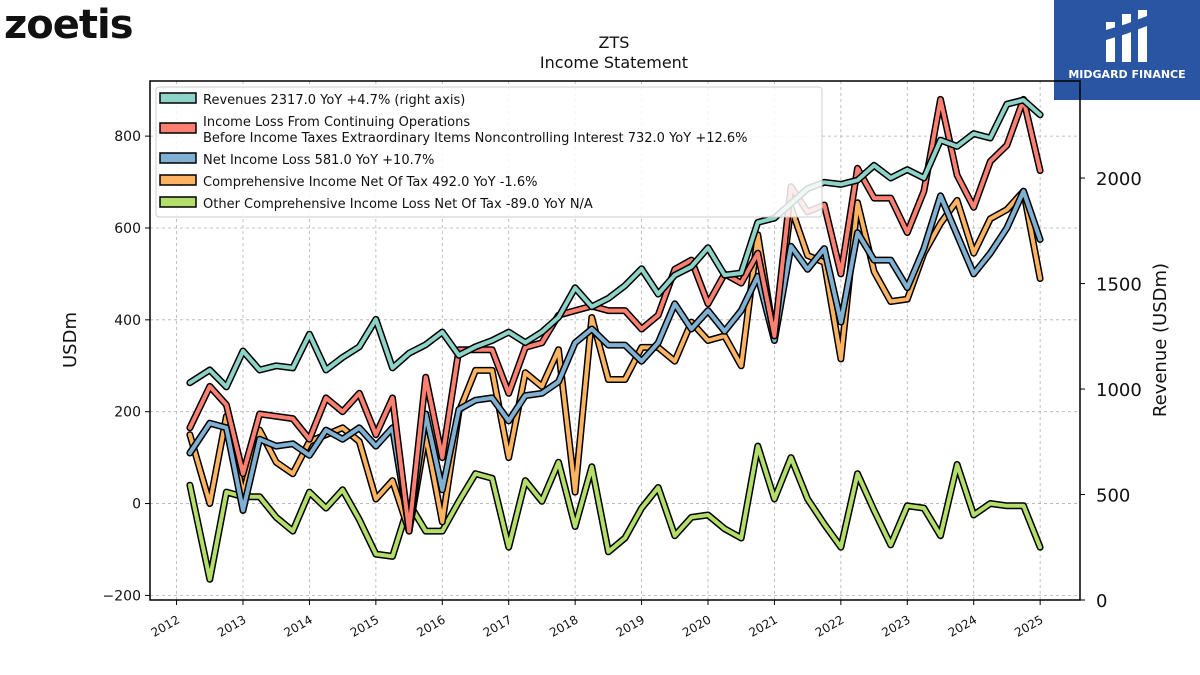 Image resolution: width=1200 pixels, height=675 pixels. I want to click on x-tick-label: 2012, so click(165, 625).